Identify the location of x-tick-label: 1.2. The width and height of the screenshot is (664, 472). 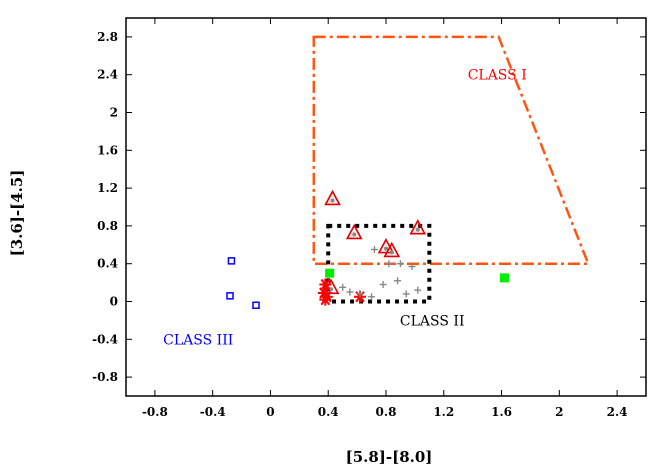
(443, 412).